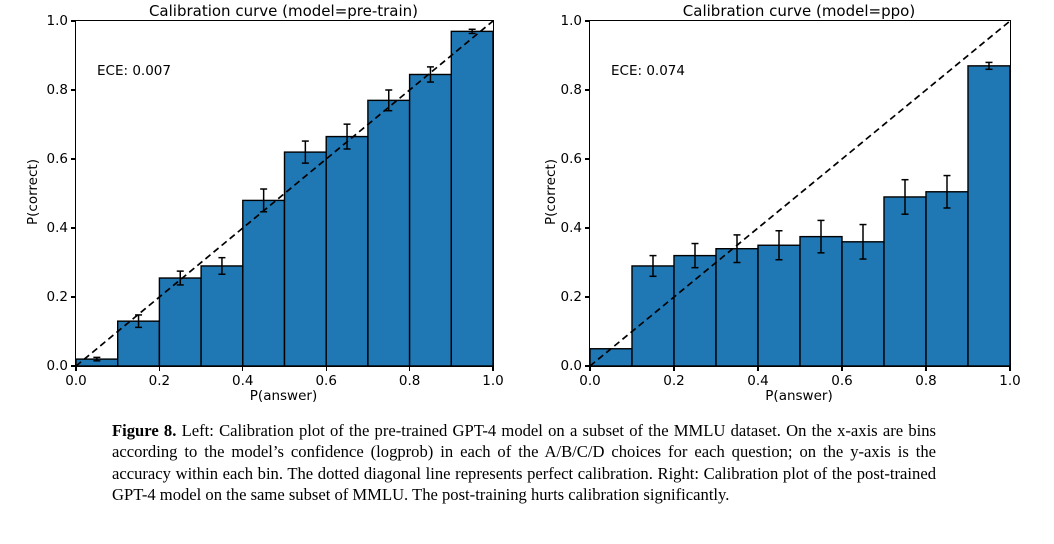 Image resolution: width=1054 pixels, height=544 pixels. What do you see at coordinates (551, 192) in the screenshot?
I see `y-axis-label-ppo: P(correct)` at bounding box center [551, 192].